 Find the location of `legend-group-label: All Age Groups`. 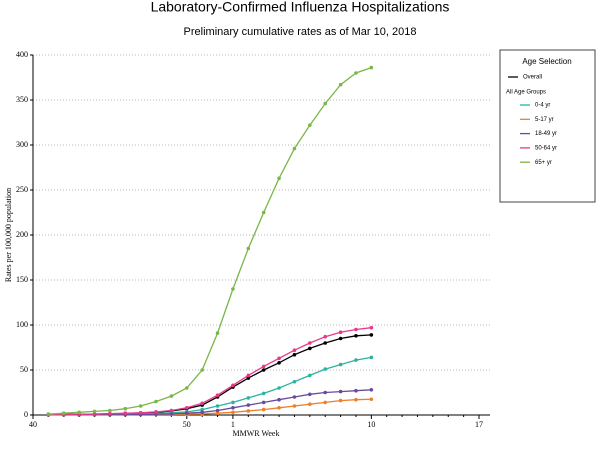

legend-group-label: All Age Groups is located at coordinates (526, 93).